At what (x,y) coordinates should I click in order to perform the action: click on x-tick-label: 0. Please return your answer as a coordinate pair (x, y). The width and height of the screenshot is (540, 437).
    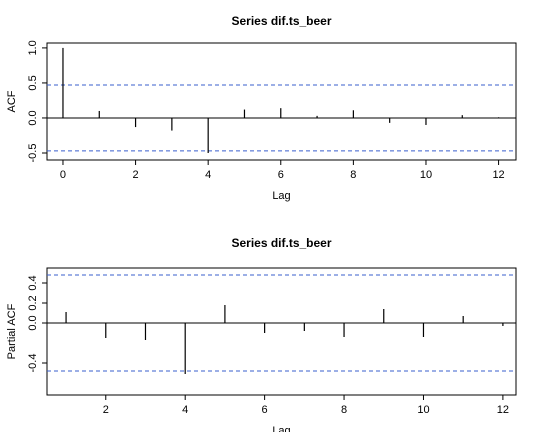
    Looking at the image, I should click on (63, 175).